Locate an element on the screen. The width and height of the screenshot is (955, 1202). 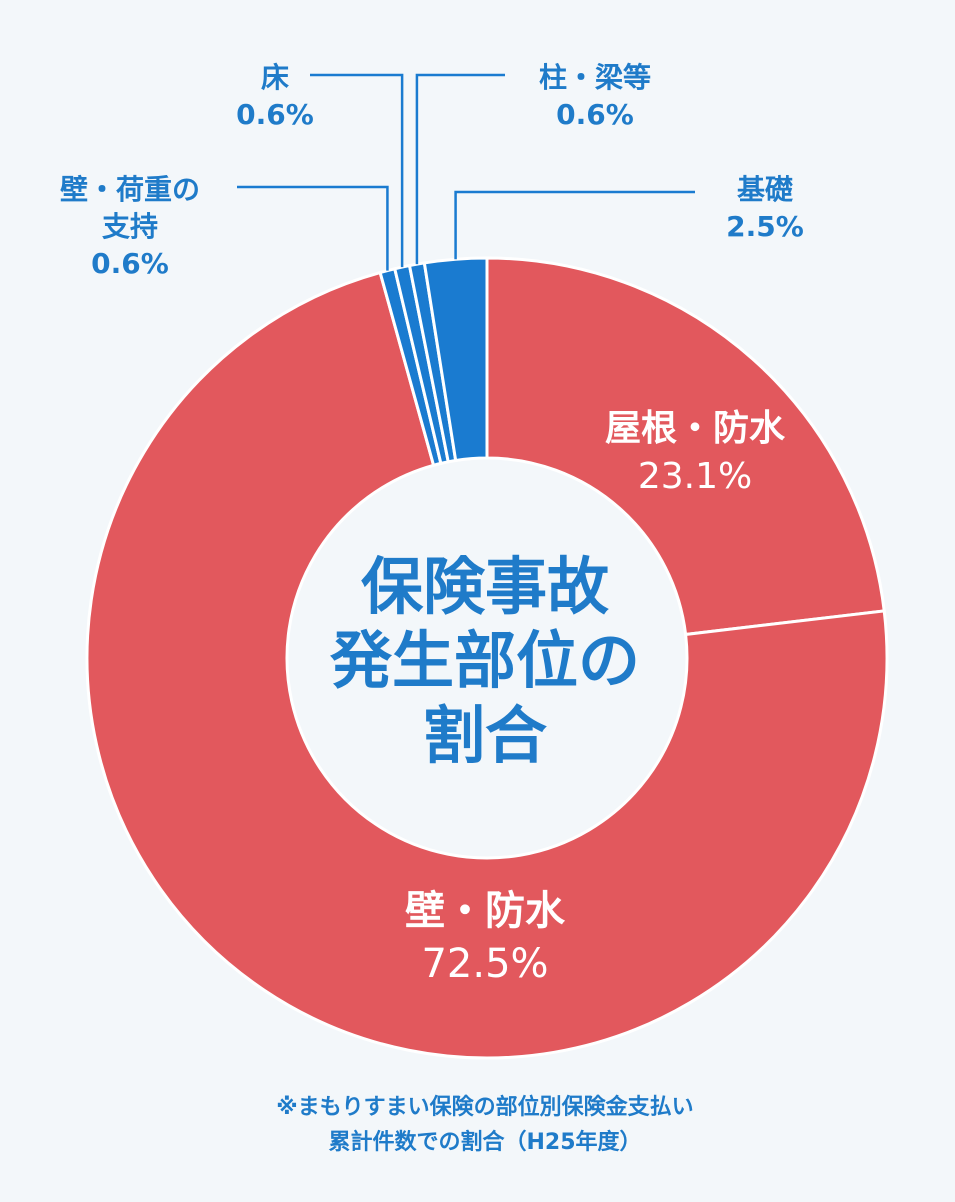
slice-roof is located at coordinates (685, 446).